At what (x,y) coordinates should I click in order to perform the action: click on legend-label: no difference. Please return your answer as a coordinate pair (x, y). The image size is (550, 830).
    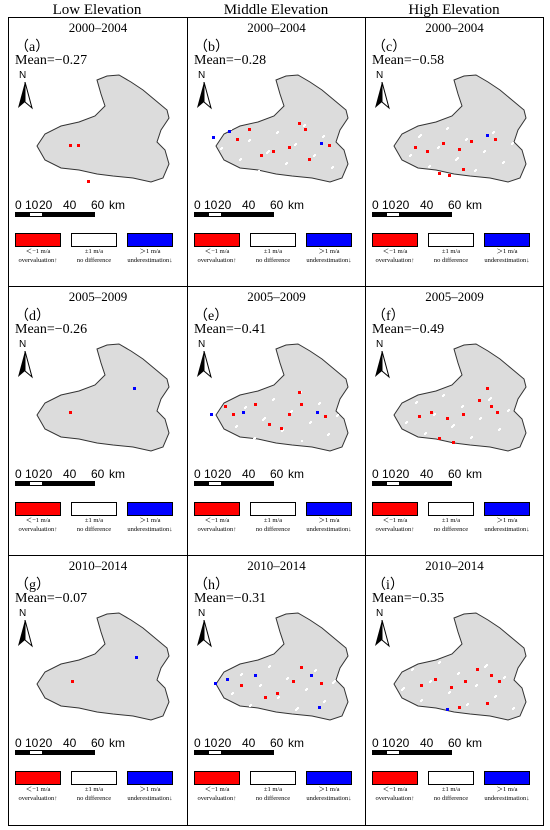
    Looking at the image, I should click on (451, 260).